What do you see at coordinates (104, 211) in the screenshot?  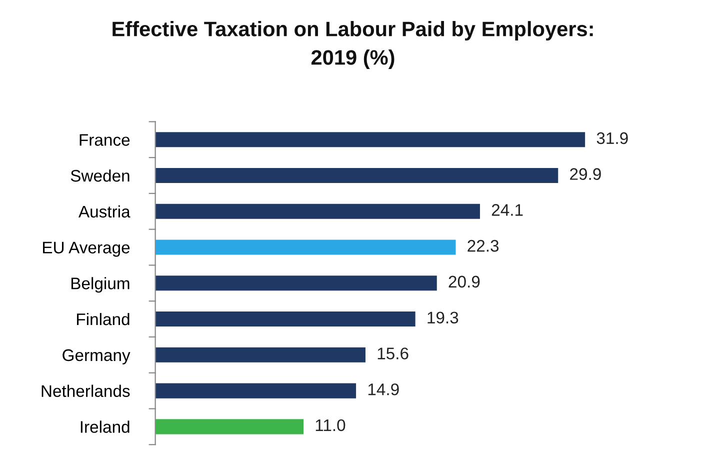 I see `y-tick-label: Austria` at bounding box center [104, 211].